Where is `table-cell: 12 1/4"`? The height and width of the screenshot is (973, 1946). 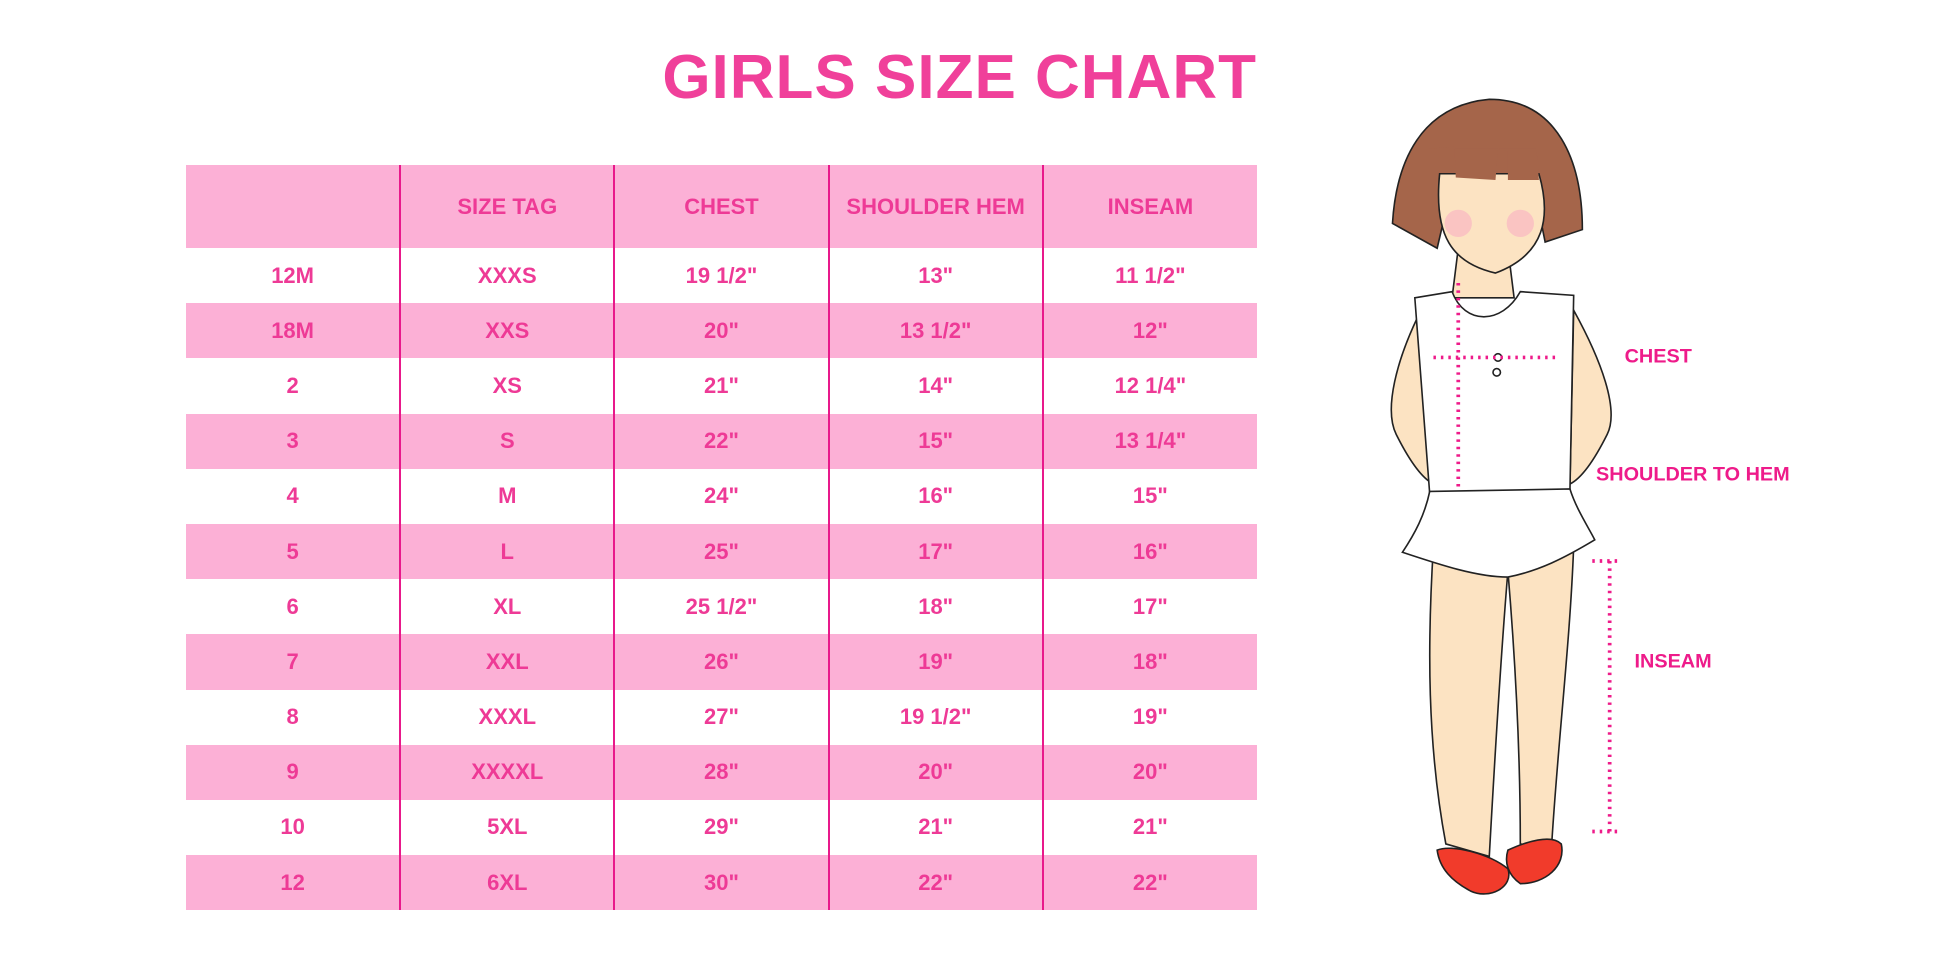 table-cell: 12 1/4" is located at coordinates (1149, 386).